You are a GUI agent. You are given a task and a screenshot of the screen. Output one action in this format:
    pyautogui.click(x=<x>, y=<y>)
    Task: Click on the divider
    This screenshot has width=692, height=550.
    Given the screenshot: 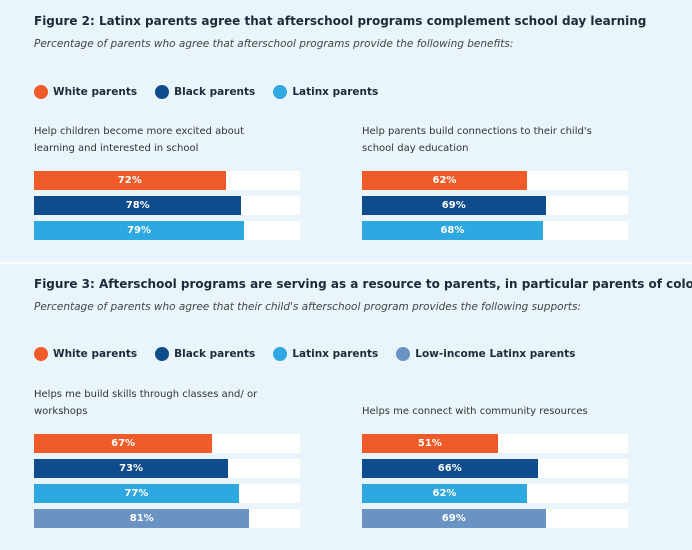 What is the action you would take?
    pyautogui.click(x=346, y=263)
    